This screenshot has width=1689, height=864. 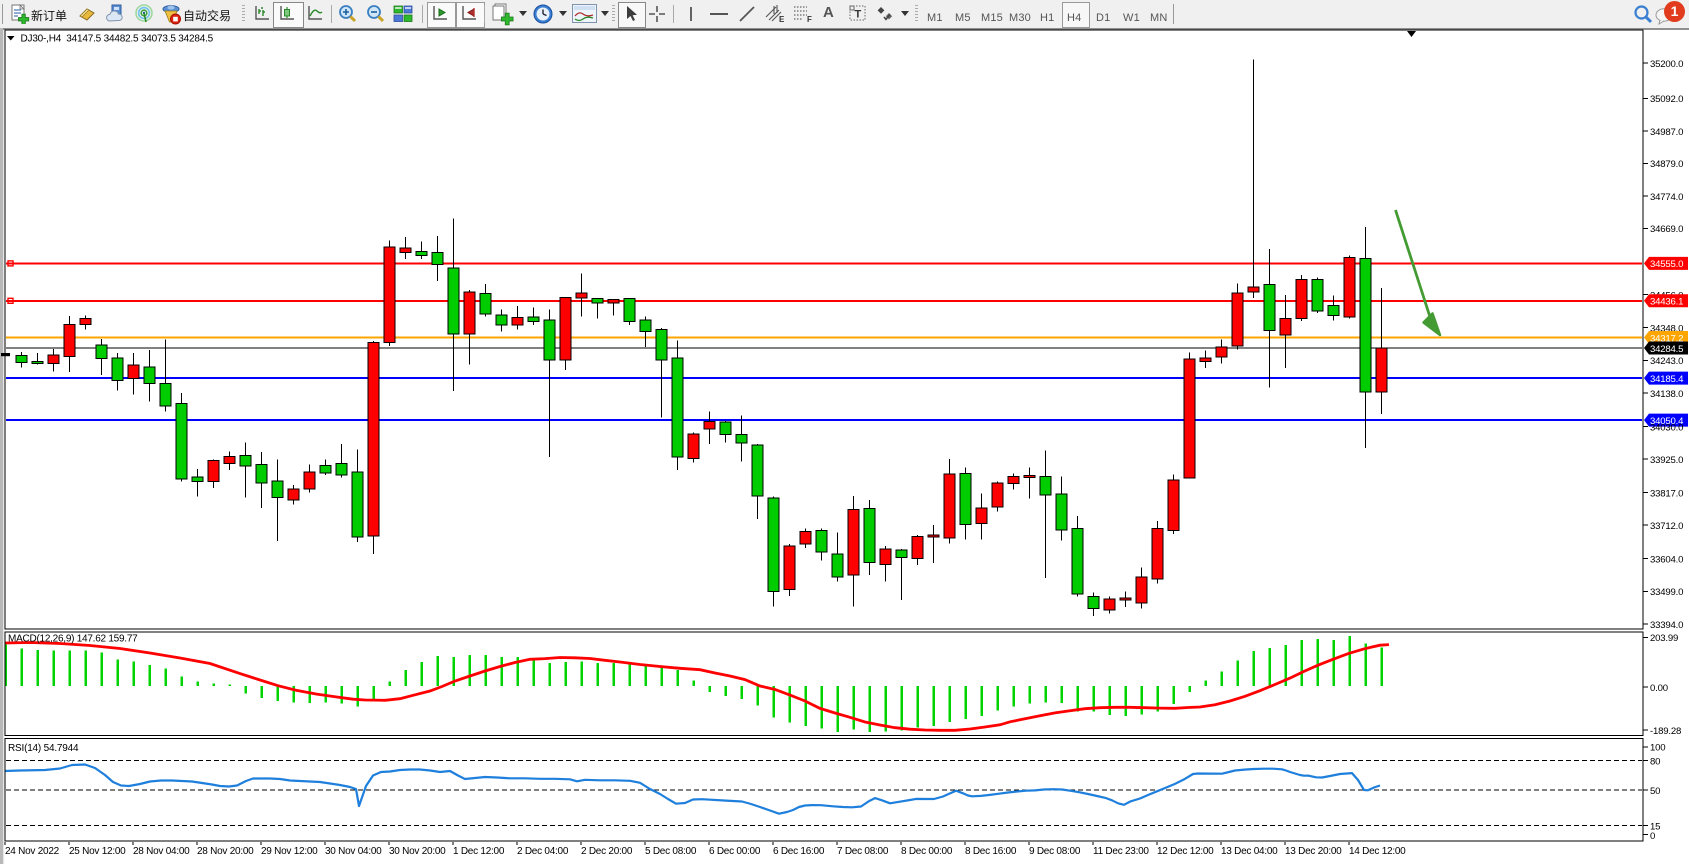 What do you see at coordinates (1666, 64) in the screenshot?
I see `svg-text: 35200.0` at bounding box center [1666, 64].